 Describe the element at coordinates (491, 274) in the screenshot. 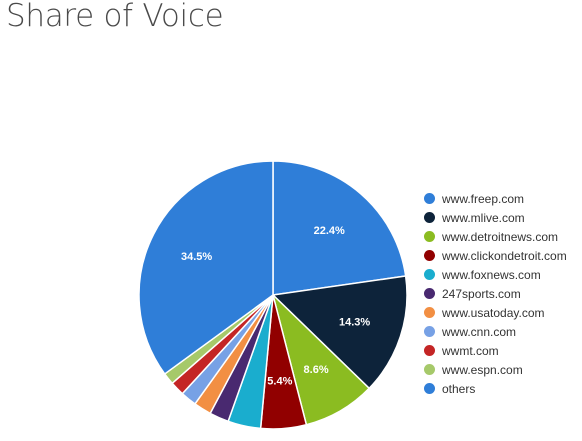

I see `legend-label: www.foxnews.com` at that location.